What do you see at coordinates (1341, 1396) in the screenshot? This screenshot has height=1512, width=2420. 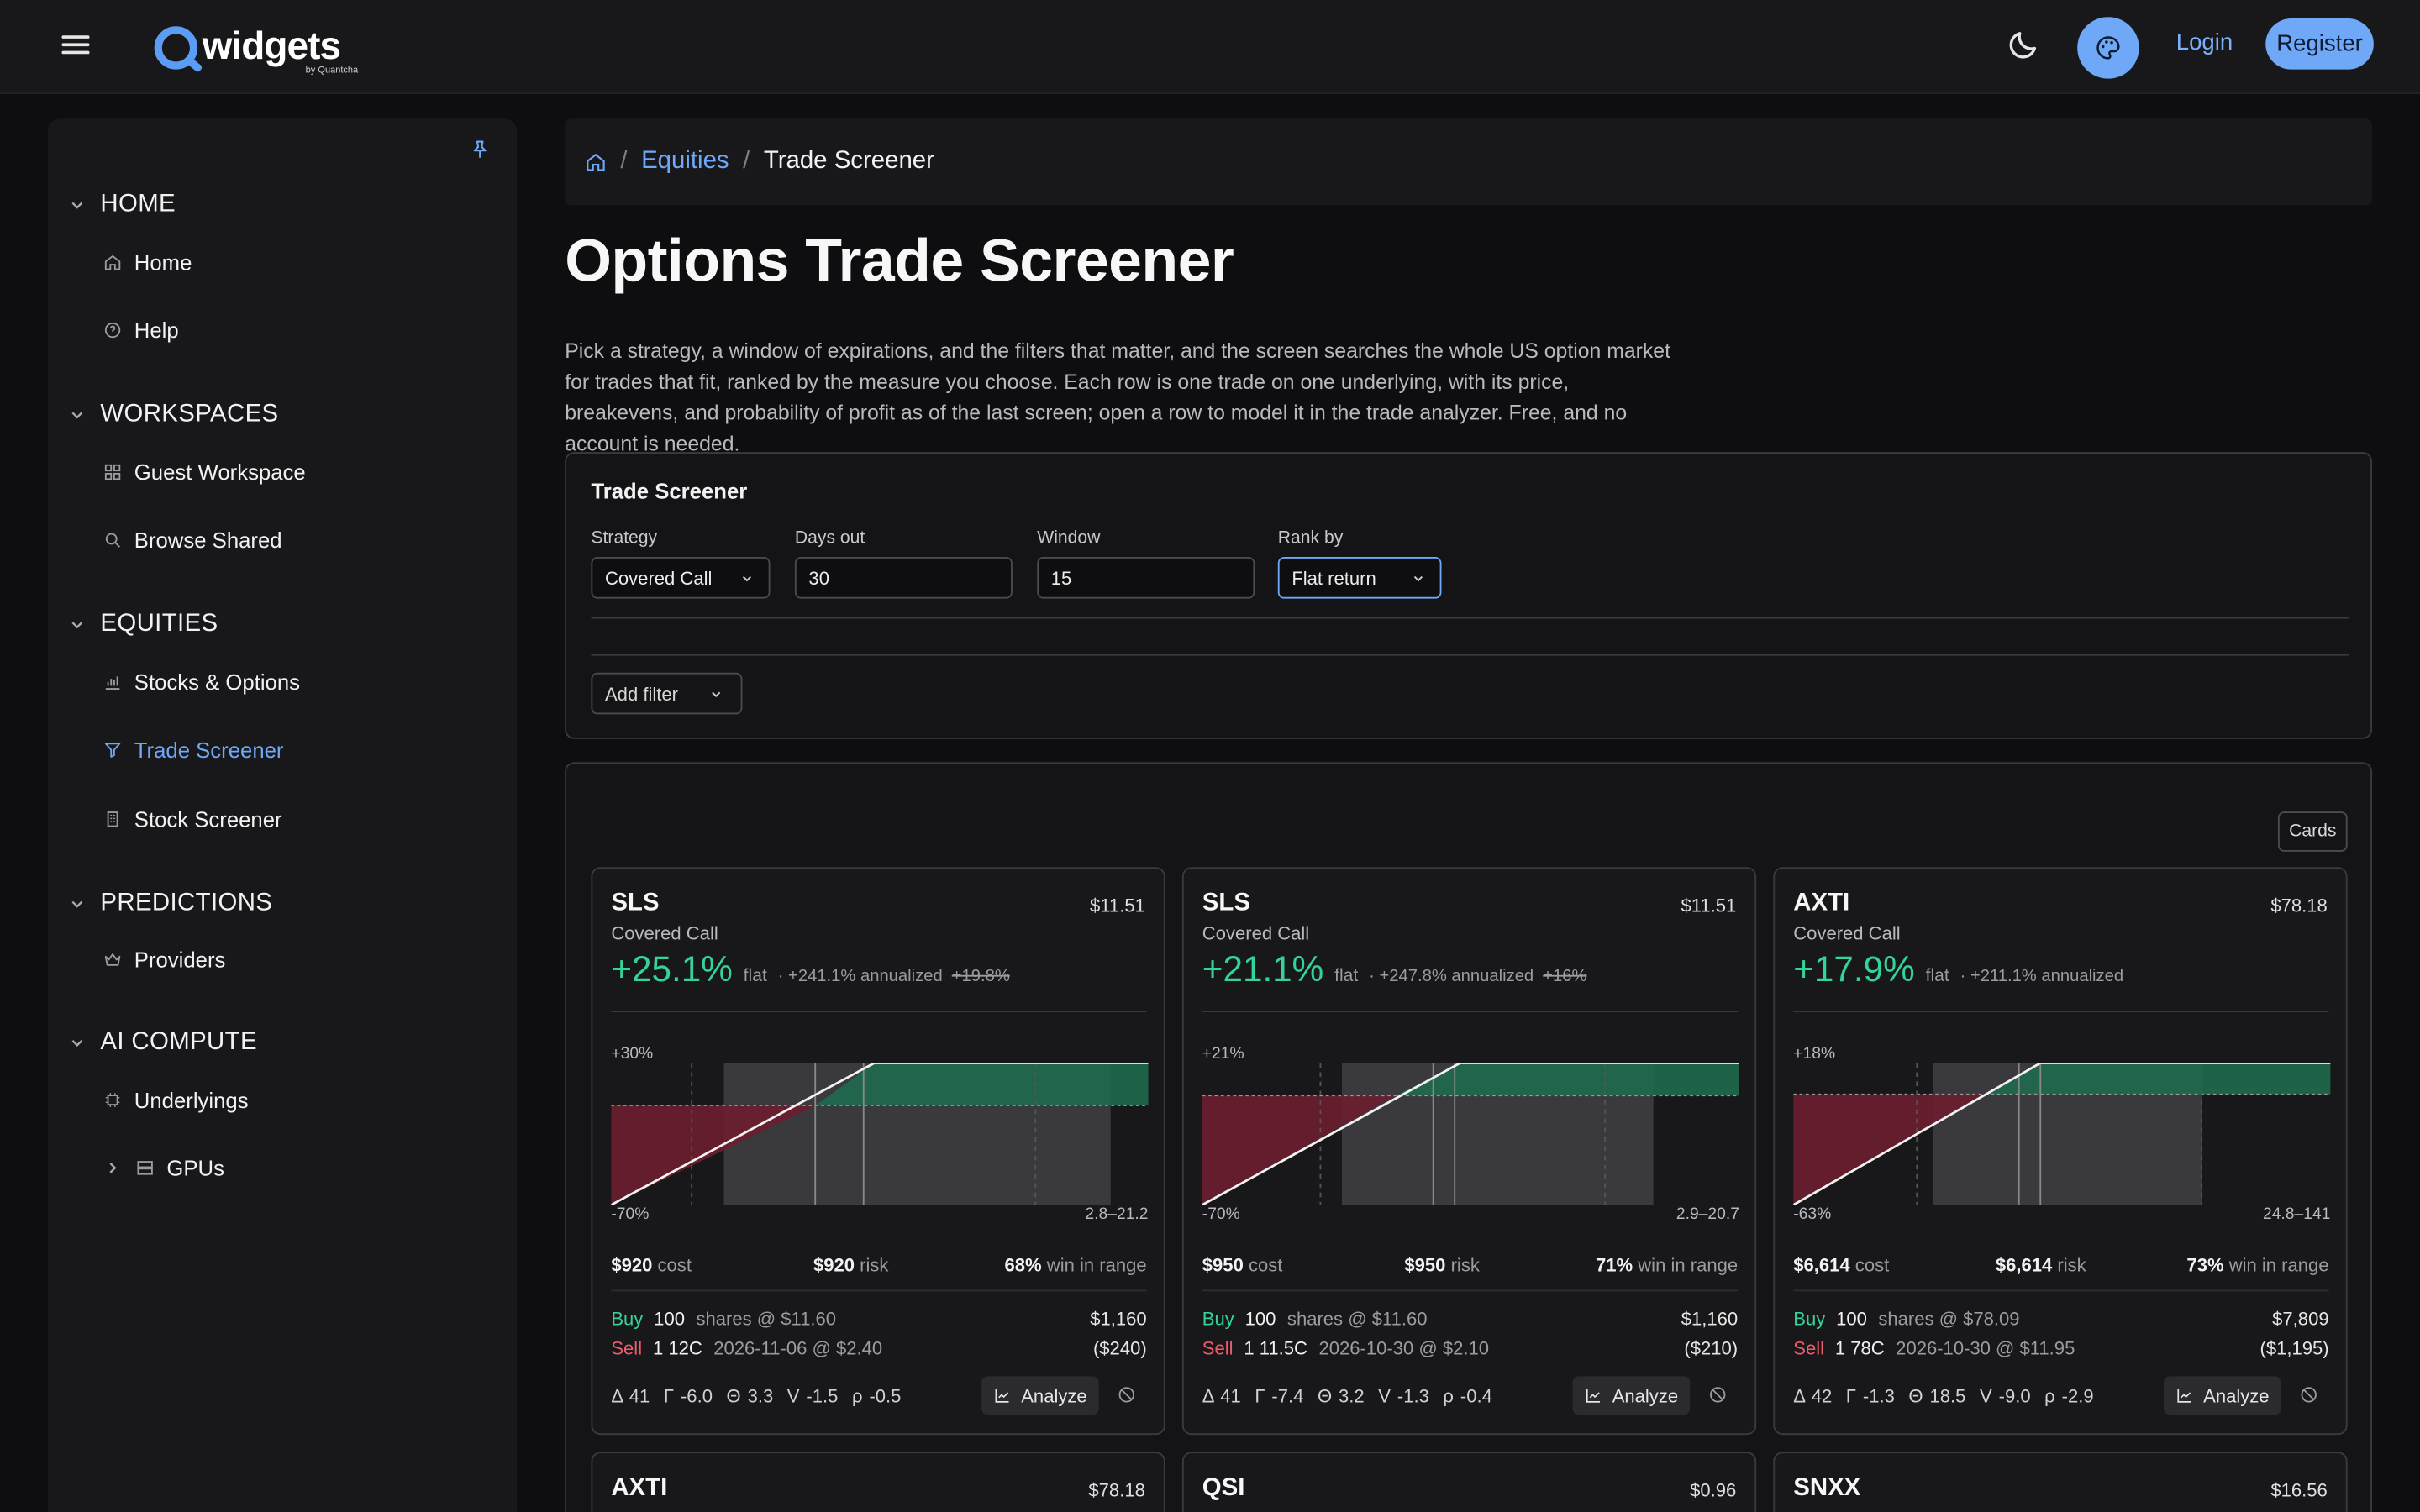 I see `greek-value: Θ 3.2` at bounding box center [1341, 1396].